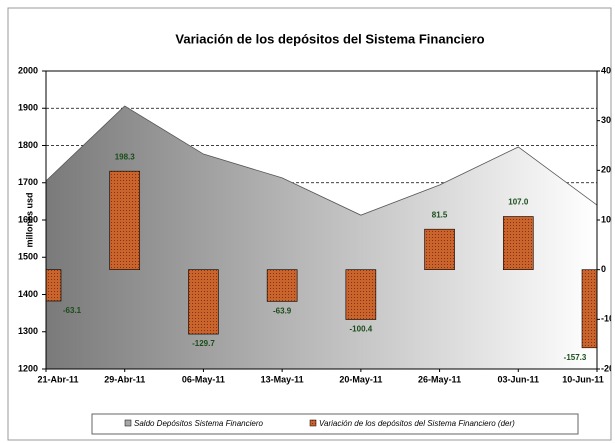 This screenshot has height=443, width=615. I want to click on x-tick-label: 10-Jun-11, so click(583, 379).